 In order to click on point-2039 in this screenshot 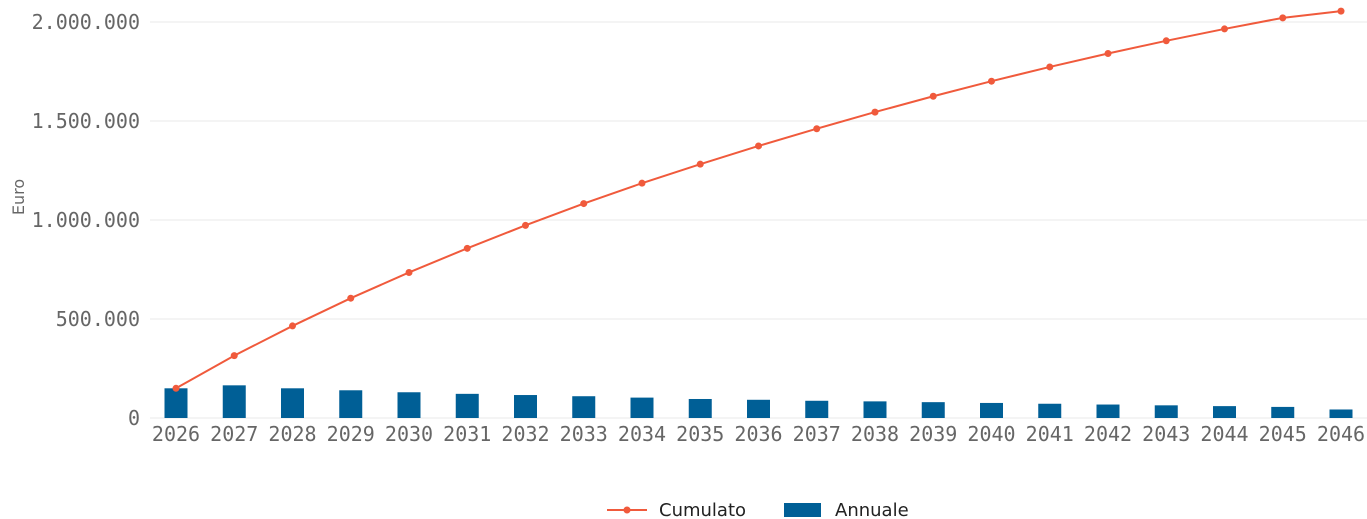, I will do `click(933, 96)`.